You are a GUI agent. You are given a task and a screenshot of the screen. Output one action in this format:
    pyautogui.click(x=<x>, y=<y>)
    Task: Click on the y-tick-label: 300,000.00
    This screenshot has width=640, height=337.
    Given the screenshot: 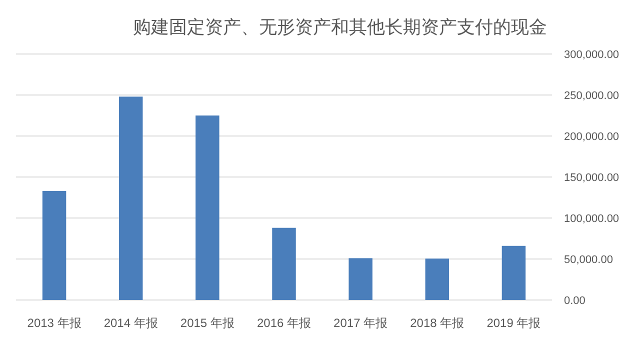 What is the action you would take?
    pyautogui.click(x=592, y=55)
    